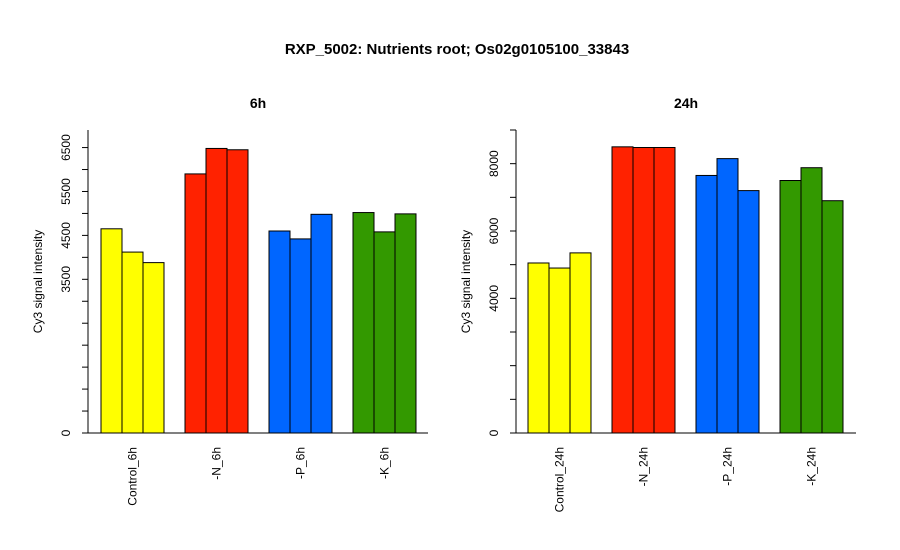 This screenshot has width=900, height=550. Describe the element at coordinates (66, 235) in the screenshot. I see `y-tick-label-0: 4500` at that location.